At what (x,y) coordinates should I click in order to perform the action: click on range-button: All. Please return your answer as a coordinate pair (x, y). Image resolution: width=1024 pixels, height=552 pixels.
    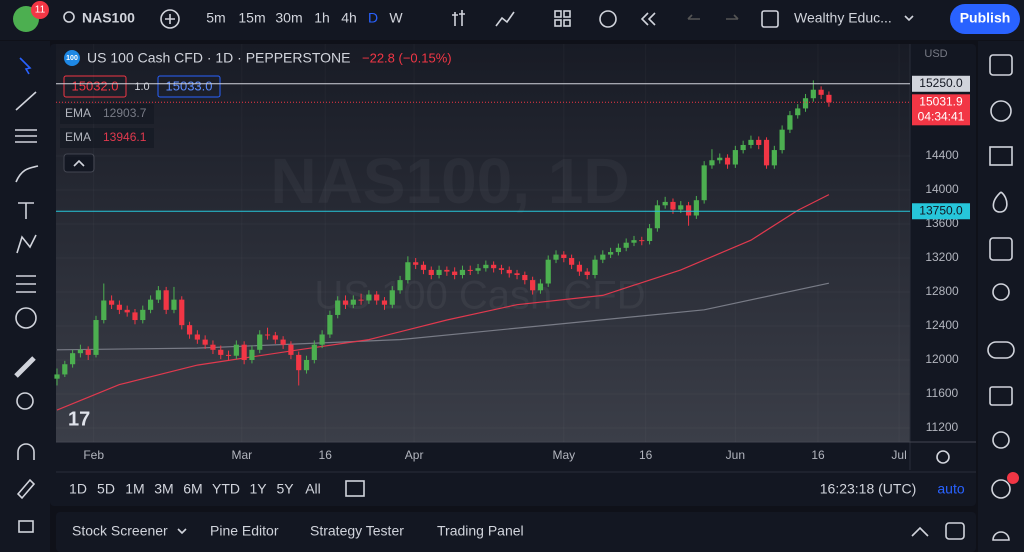
    Looking at the image, I should click on (313, 489).